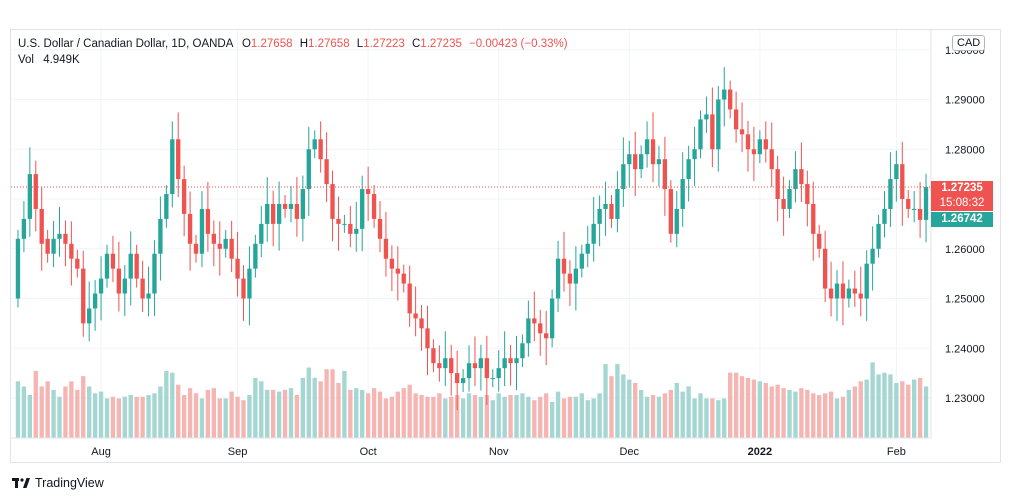 The image size is (1012, 501). I want to click on currency-button: CAD, so click(969, 43).